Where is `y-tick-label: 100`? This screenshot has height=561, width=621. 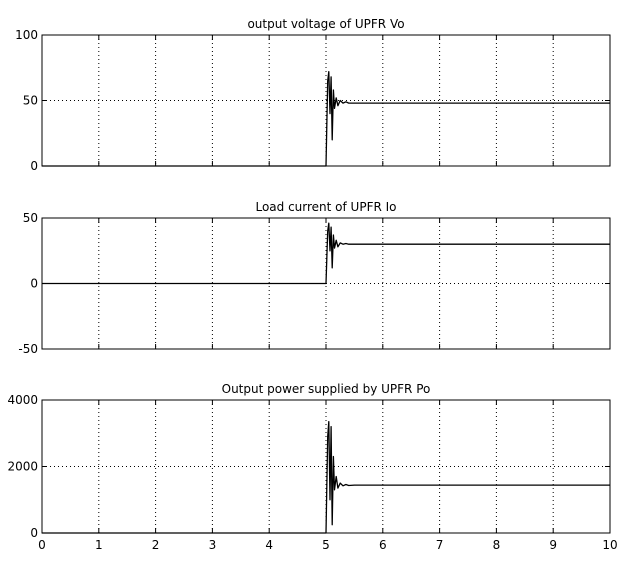
y-tick-label: 100 is located at coordinates (26, 35).